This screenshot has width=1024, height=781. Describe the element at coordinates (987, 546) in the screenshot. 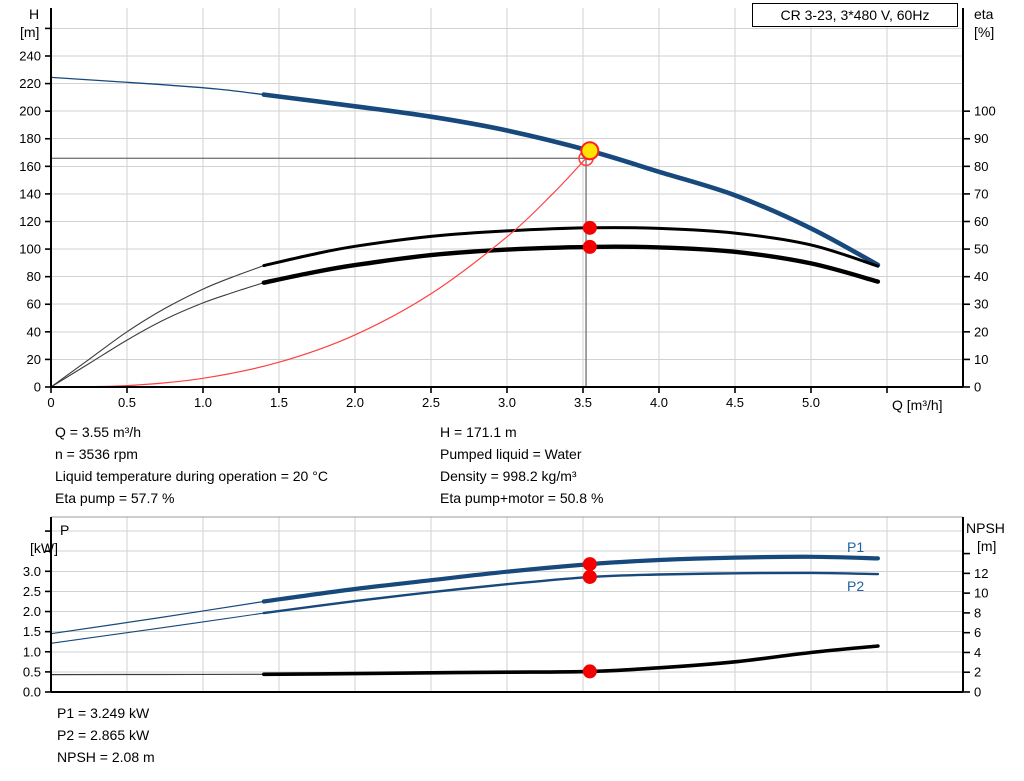

I see `npsh-axis-unit: [m]` at that location.